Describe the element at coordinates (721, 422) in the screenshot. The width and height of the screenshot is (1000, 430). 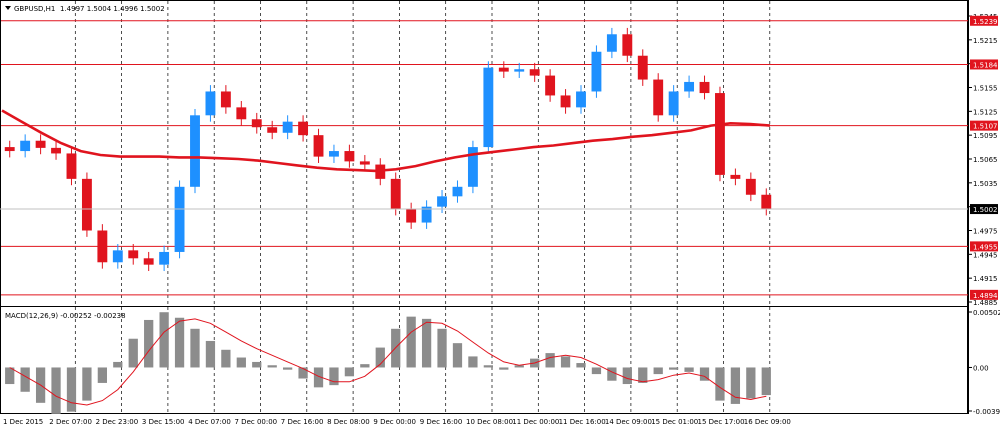
I see `time-tick-label: 15 Dec 17:00` at that location.